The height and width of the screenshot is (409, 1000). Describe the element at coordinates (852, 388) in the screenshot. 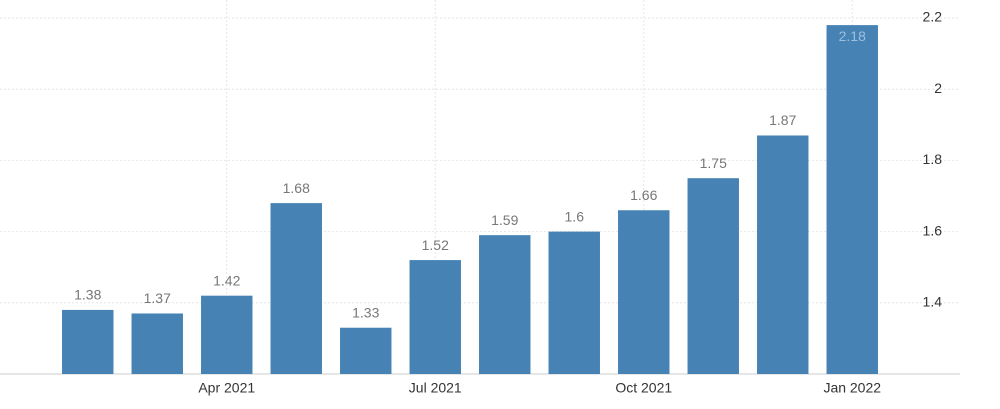

I see `x-tick-label: Jan 2022` at that location.